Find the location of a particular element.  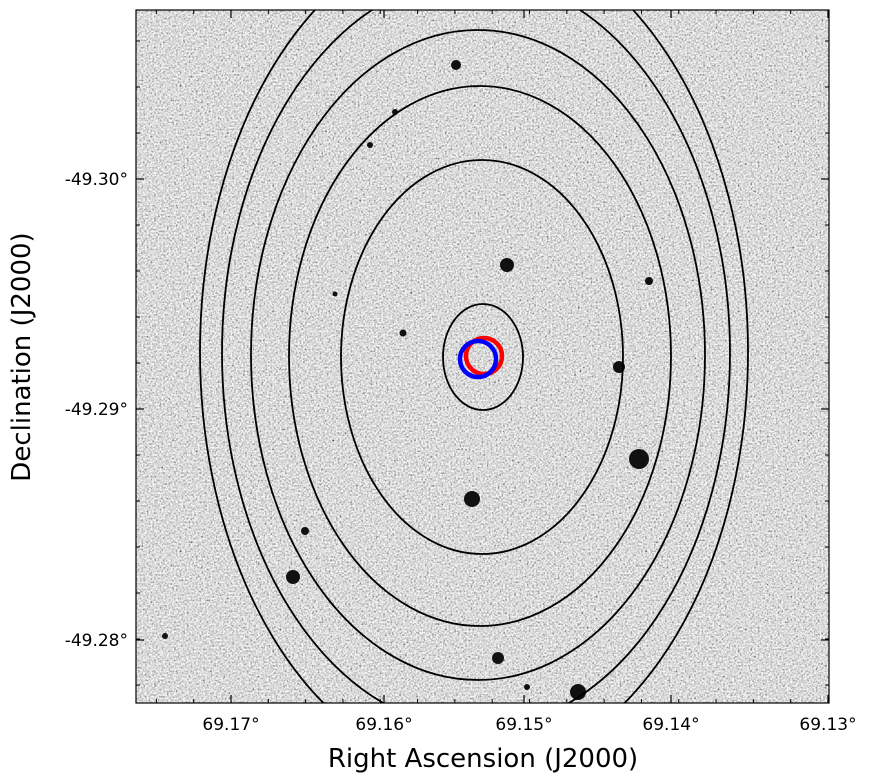

x-tick-label: 69.17° is located at coordinates (230, 725).